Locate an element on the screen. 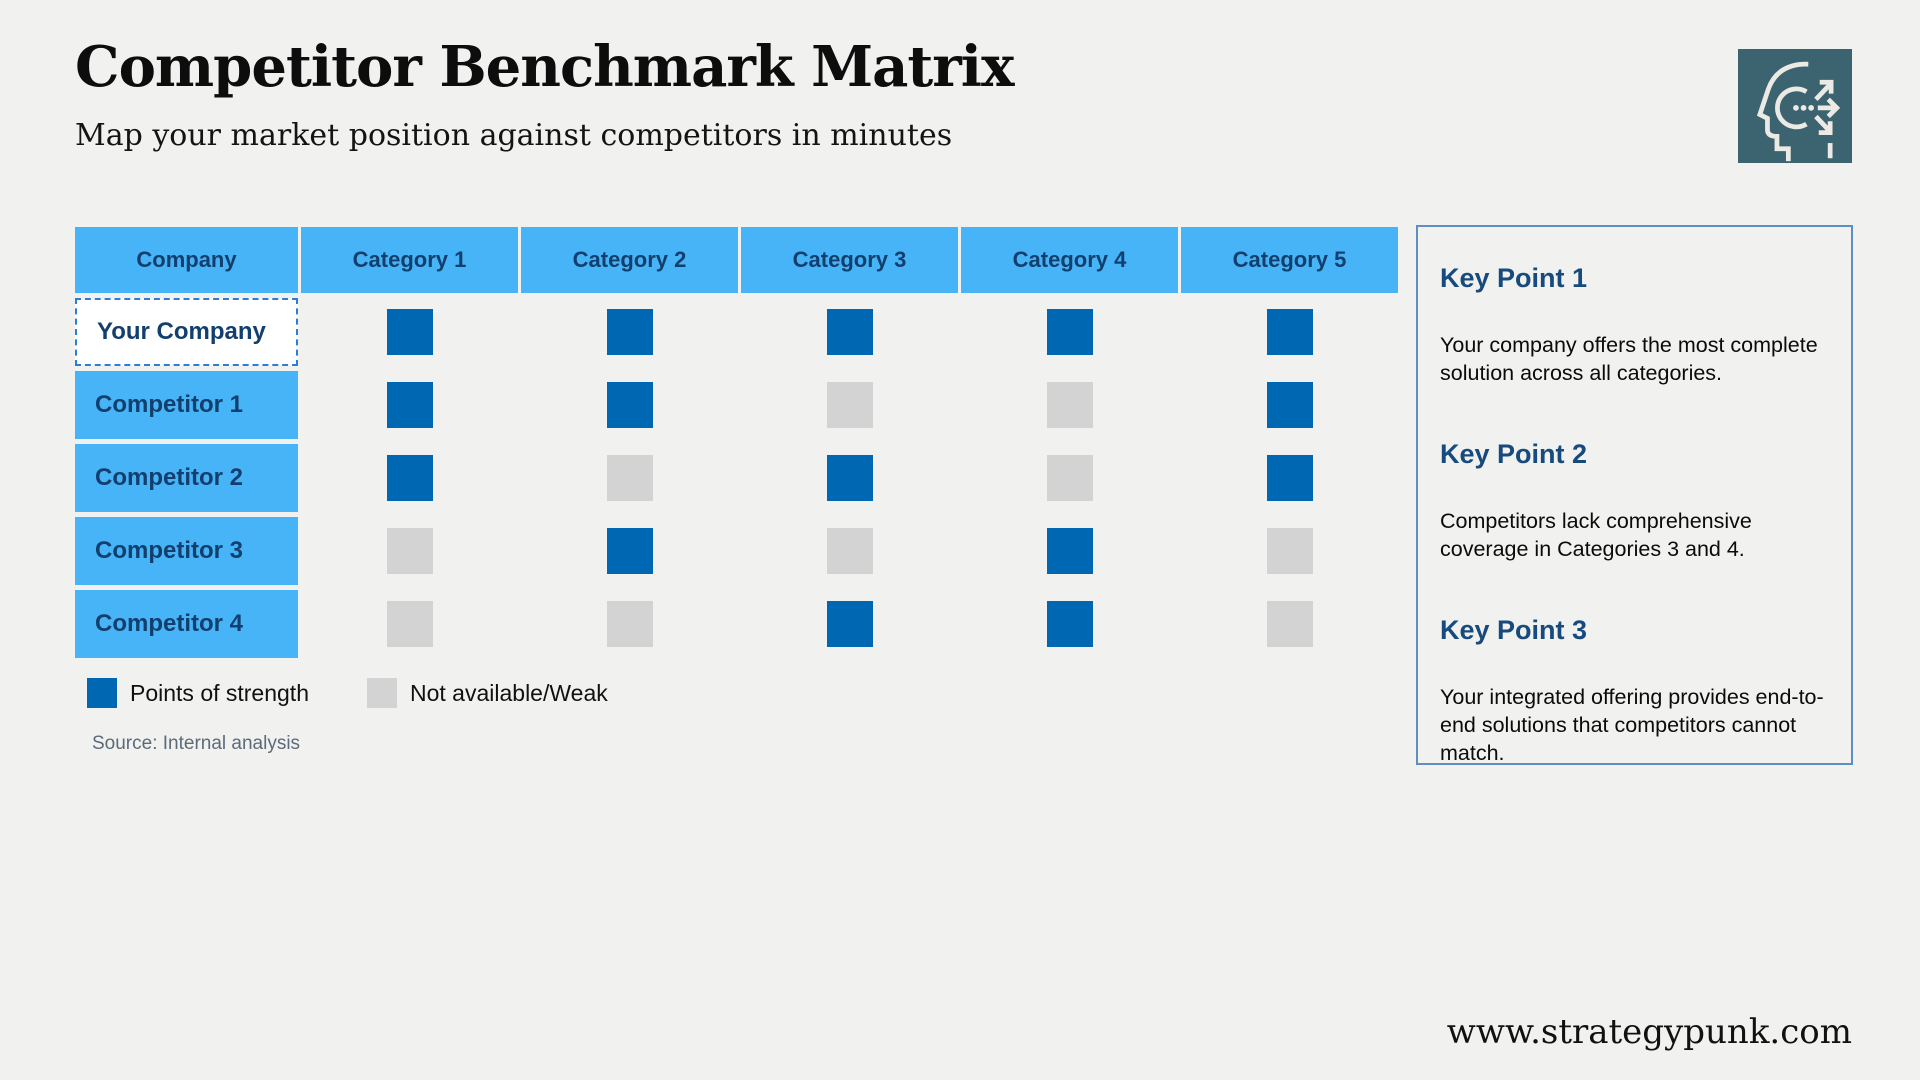  website-url: www.strategypunk.com is located at coordinates (1649, 1032).